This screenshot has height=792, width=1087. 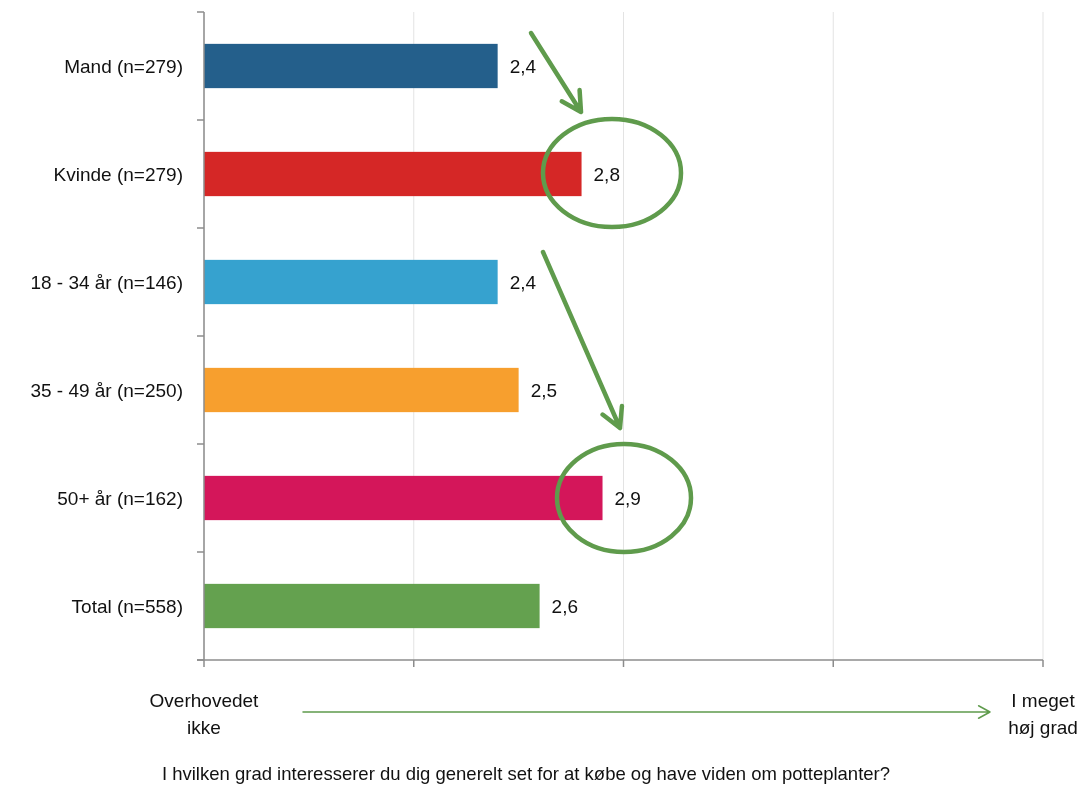 What do you see at coordinates (565, 606) in the screenshot?
I see `data-label: 2,6` at bounding box center [565, 606].